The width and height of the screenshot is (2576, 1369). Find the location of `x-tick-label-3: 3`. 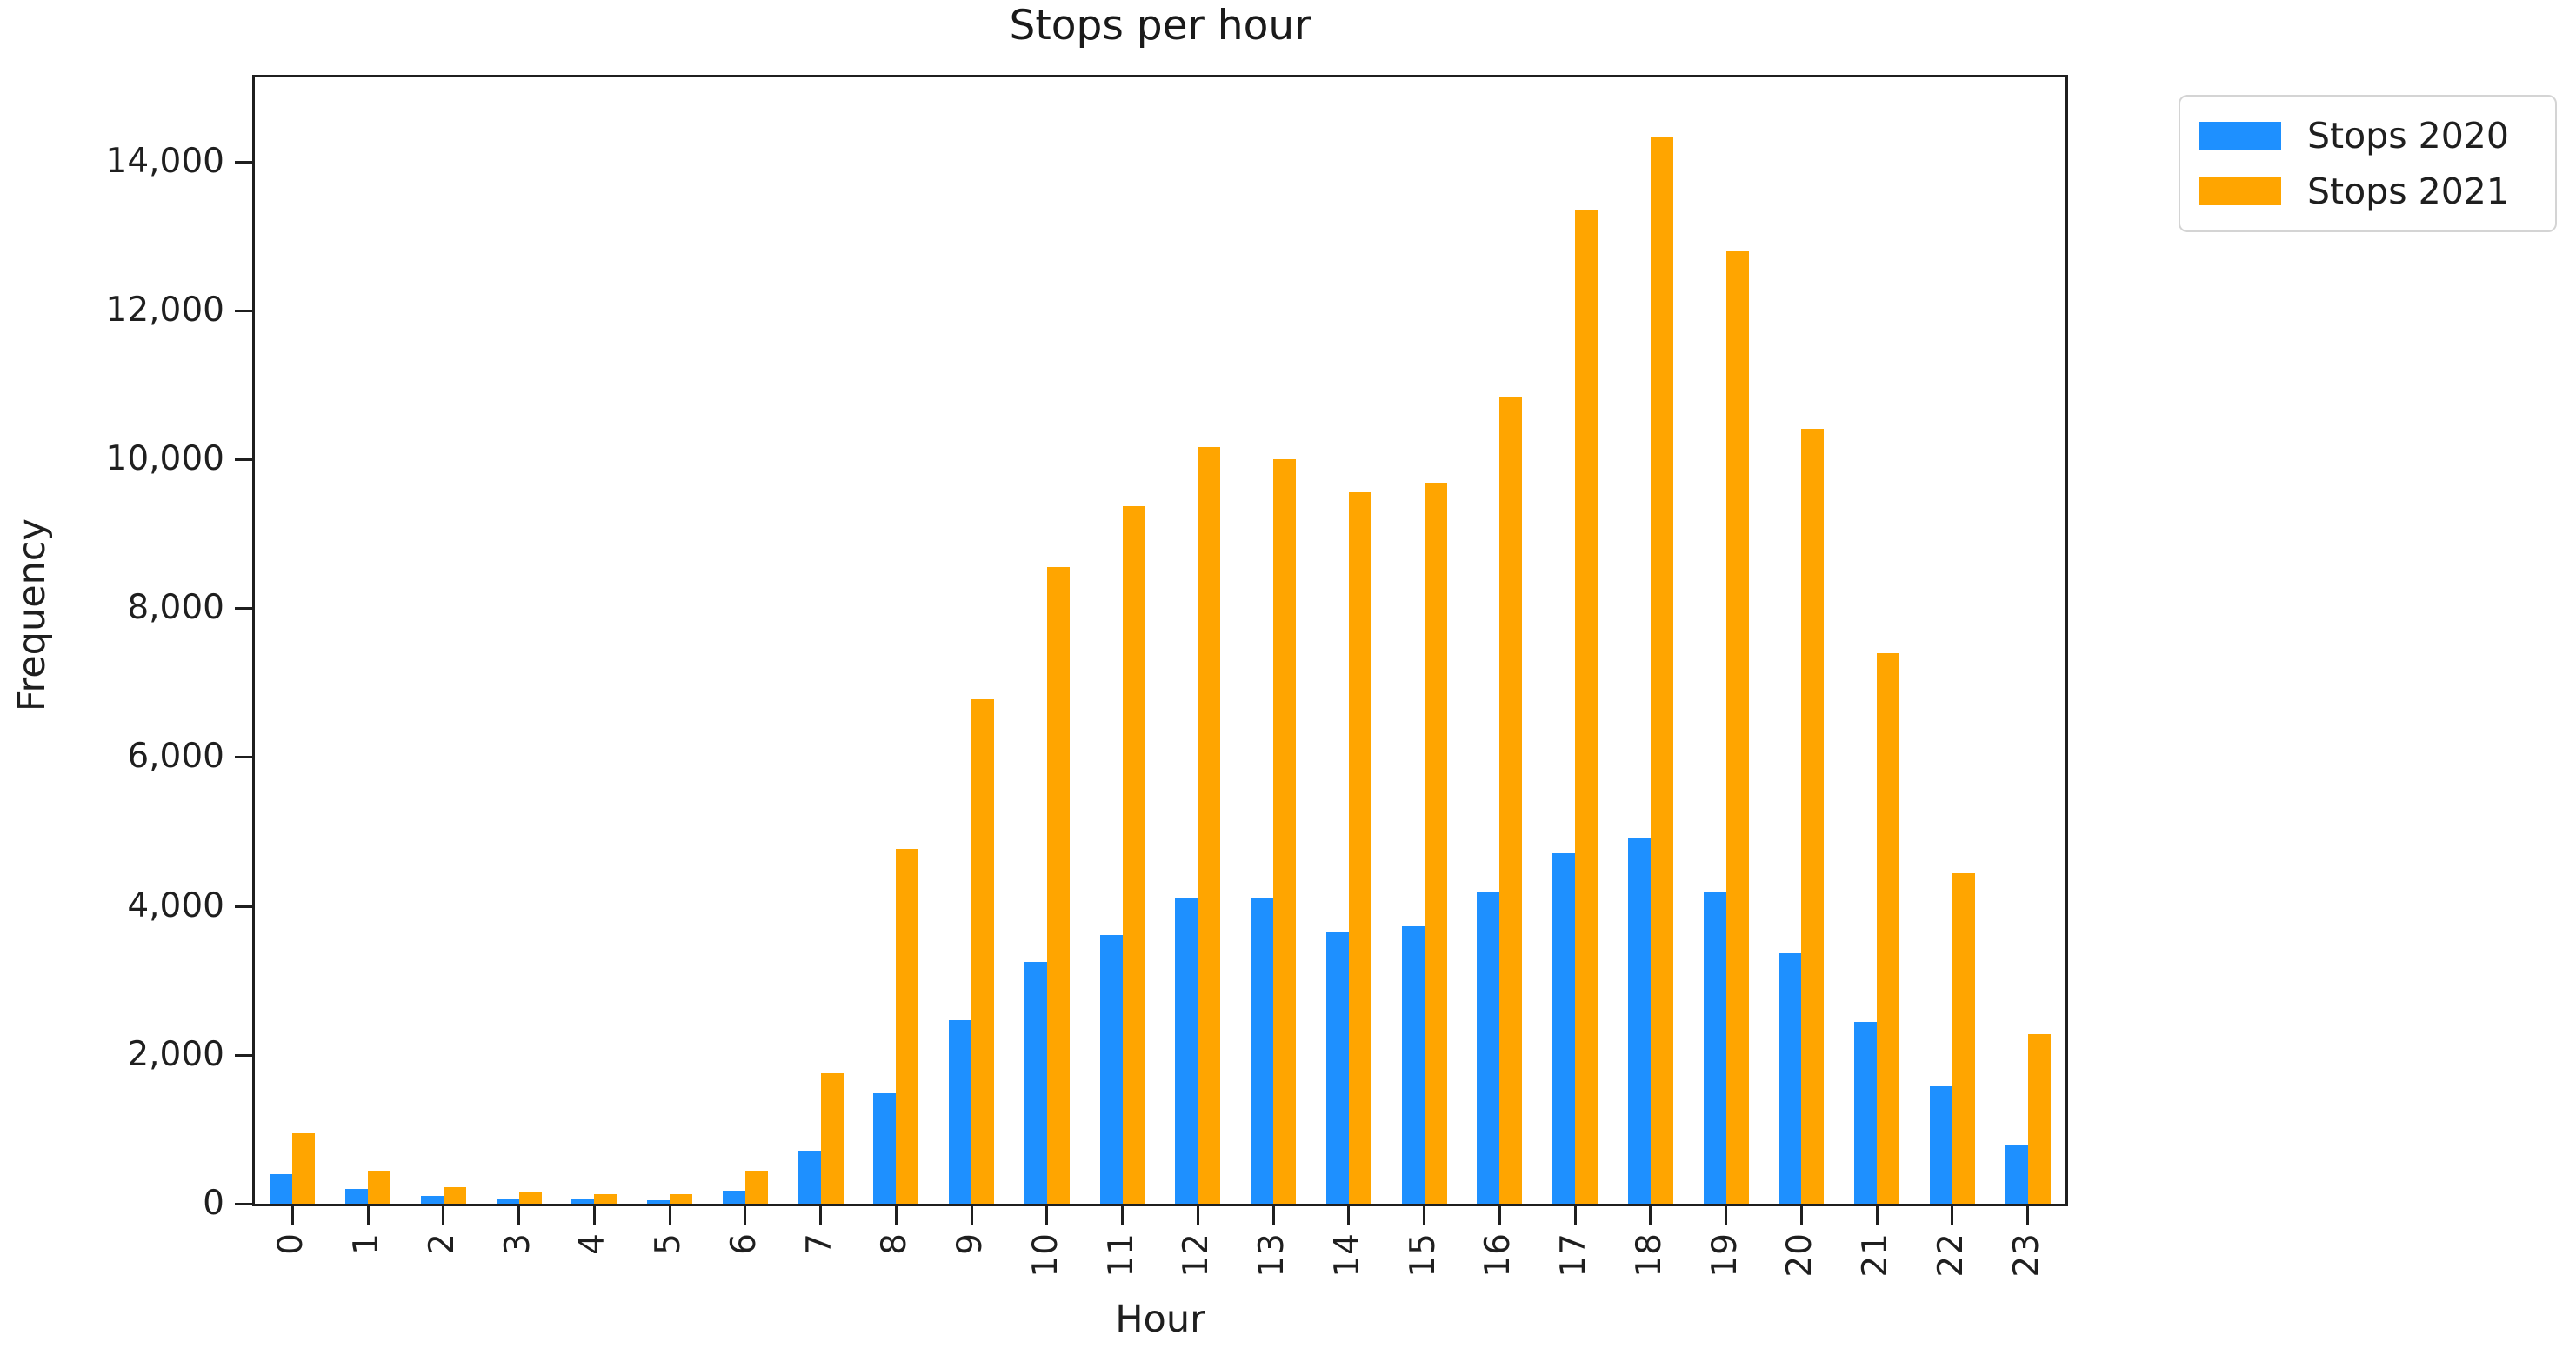

x-tick-label-3: 3 is located at coordinates (517, 1244).